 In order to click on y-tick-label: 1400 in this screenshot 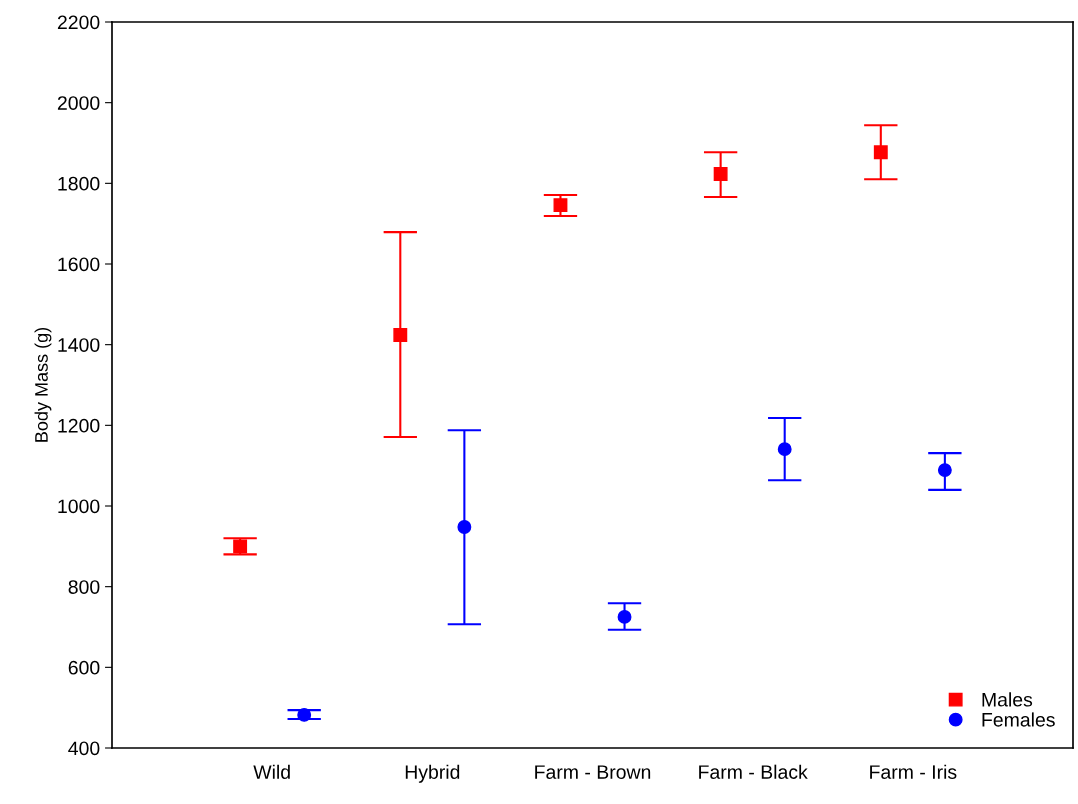, I will do `click(79, 345)`.